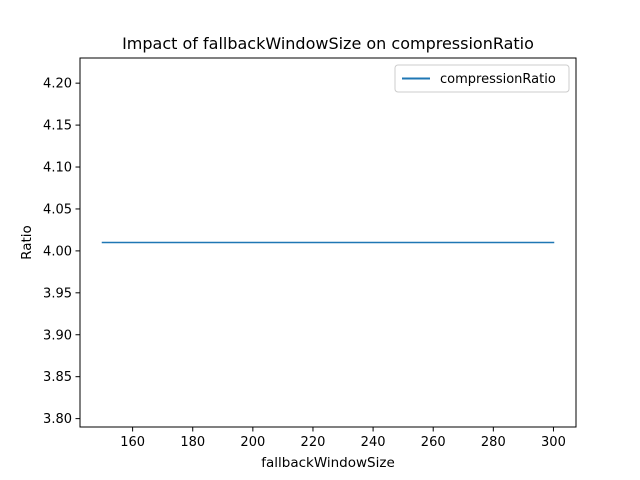 The height and width of the screenshot is (480, 640). Describe the element at coordinates (373, 442) in the screenshot. I see `x-tick-label: 240` at that location.